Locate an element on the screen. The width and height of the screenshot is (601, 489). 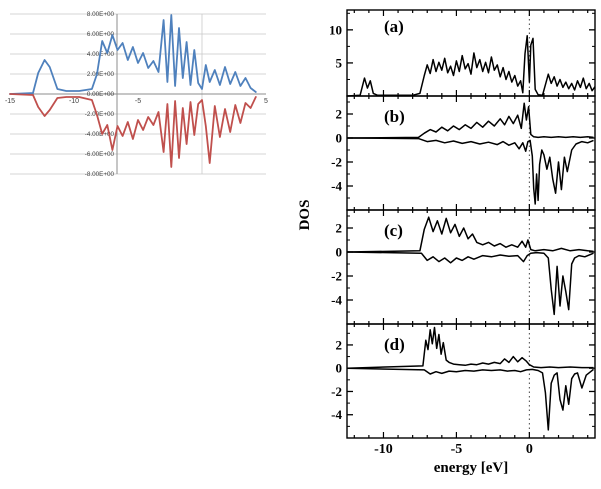
x-tick-label: 0 is located at coordinates (529, 449).